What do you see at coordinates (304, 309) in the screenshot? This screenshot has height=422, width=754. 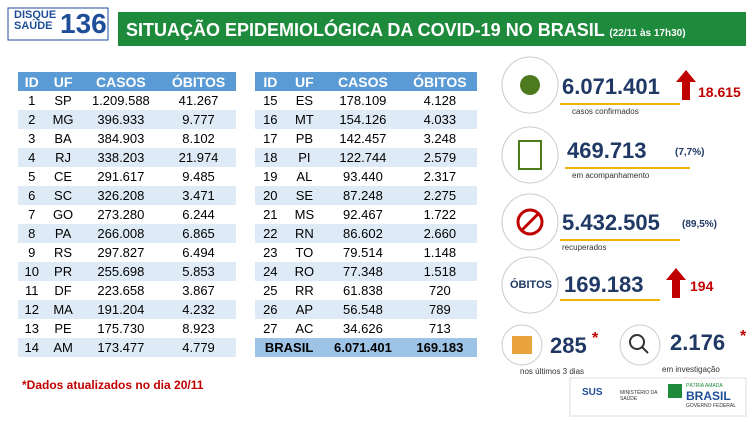 I see `cell: AP` at bounding box center [304, 309].